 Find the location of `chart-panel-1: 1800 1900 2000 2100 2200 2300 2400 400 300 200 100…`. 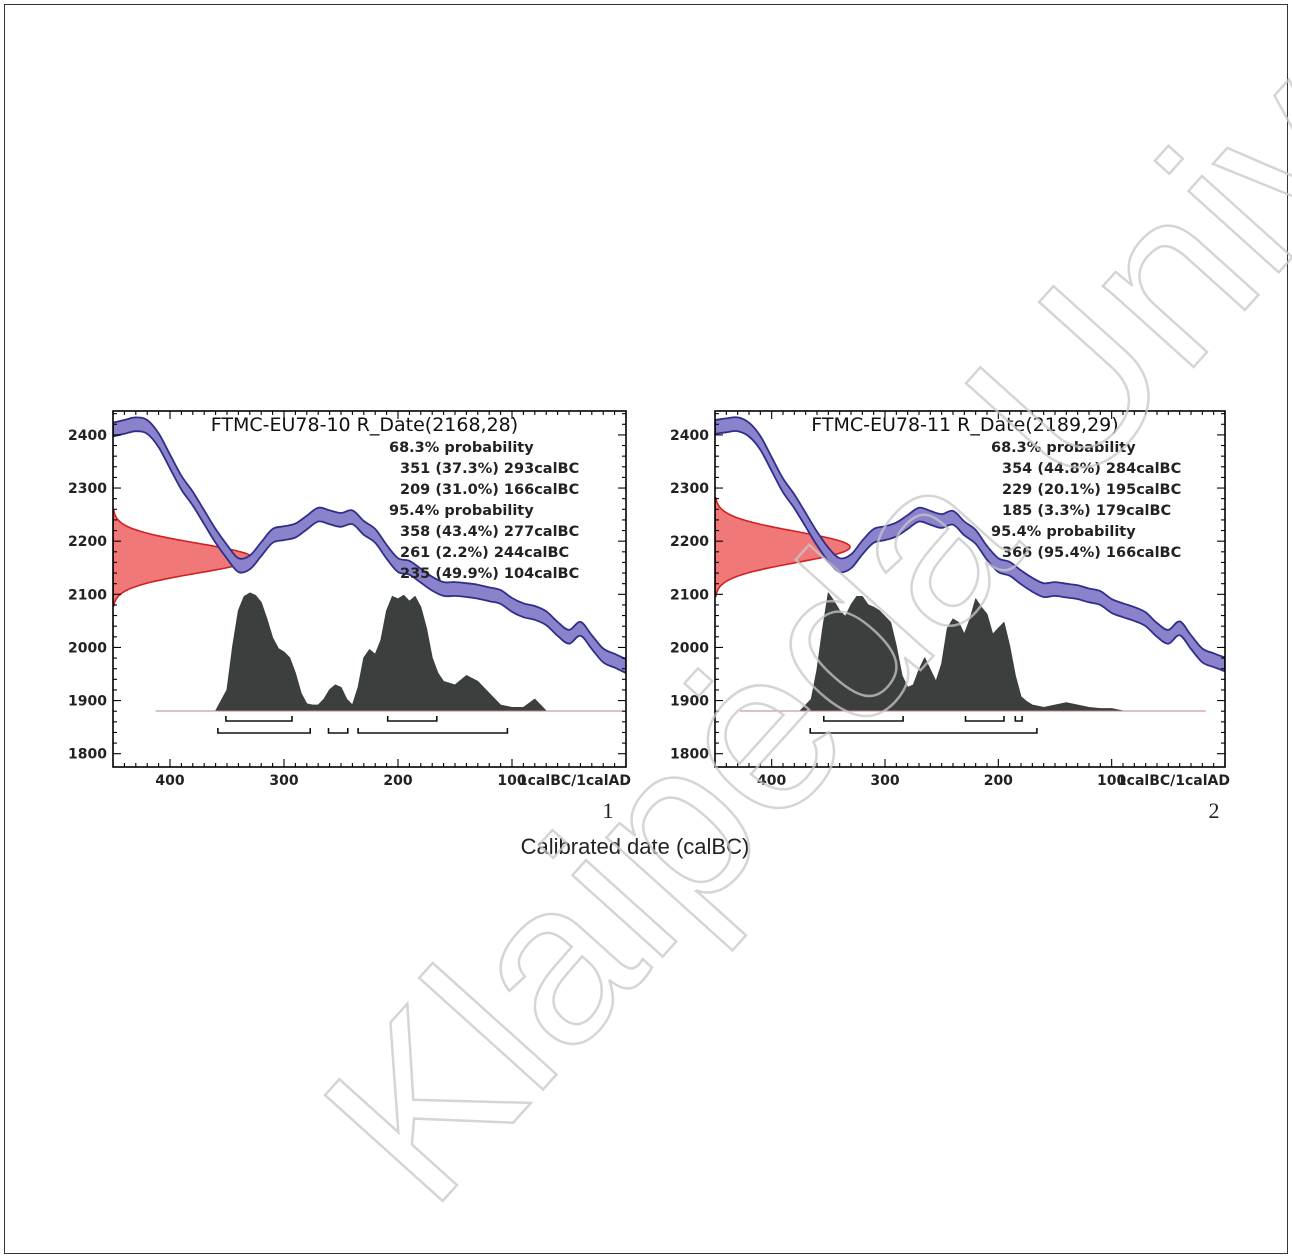

chart-panel-1: 1800 1900 2000 2100 2200 2300 2400 400 300 200 100… is located at coordinates (349, 616).